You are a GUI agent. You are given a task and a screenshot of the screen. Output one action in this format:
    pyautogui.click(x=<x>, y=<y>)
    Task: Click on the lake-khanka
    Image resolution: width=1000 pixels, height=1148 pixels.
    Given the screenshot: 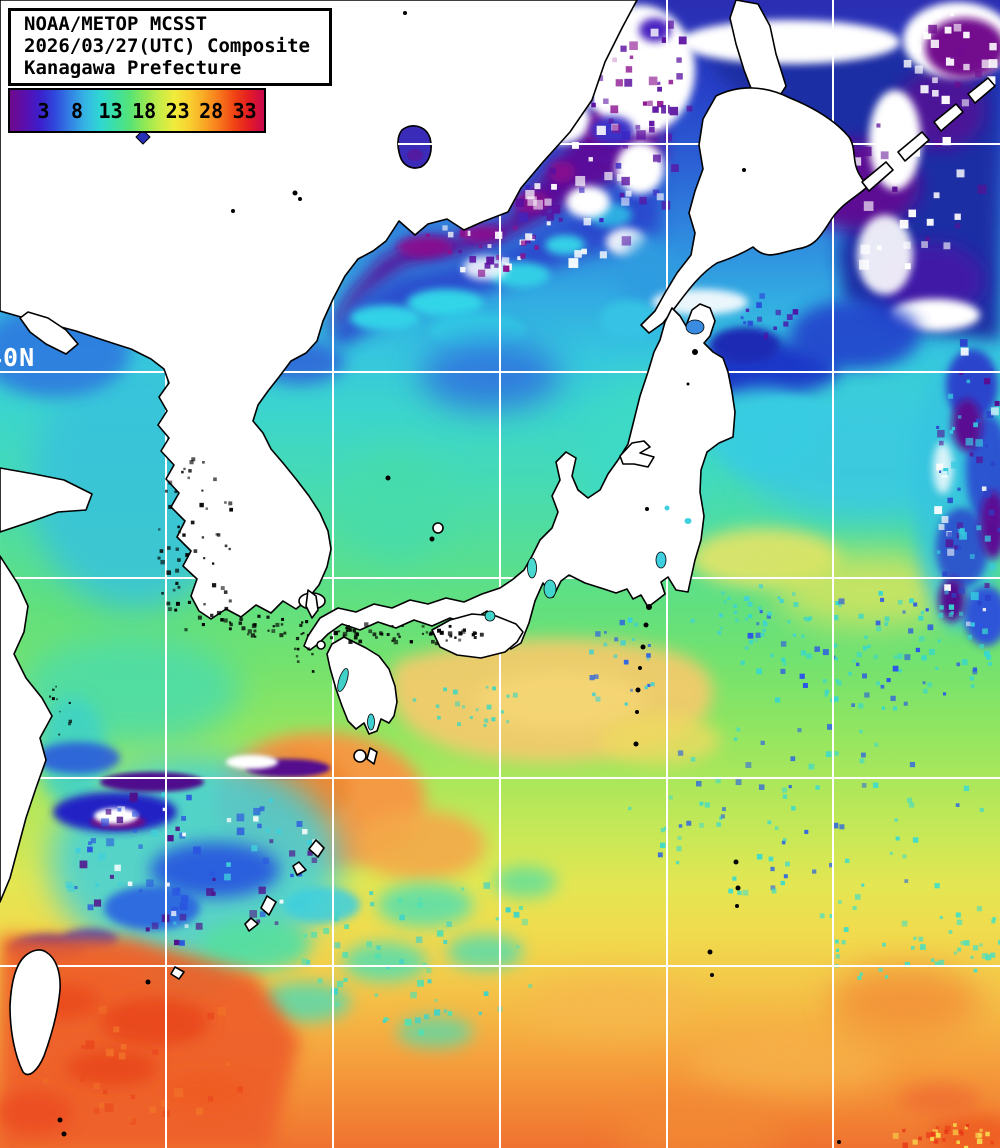 What is the action you would take?
    pyautogui.click(x=414, y=147)
    